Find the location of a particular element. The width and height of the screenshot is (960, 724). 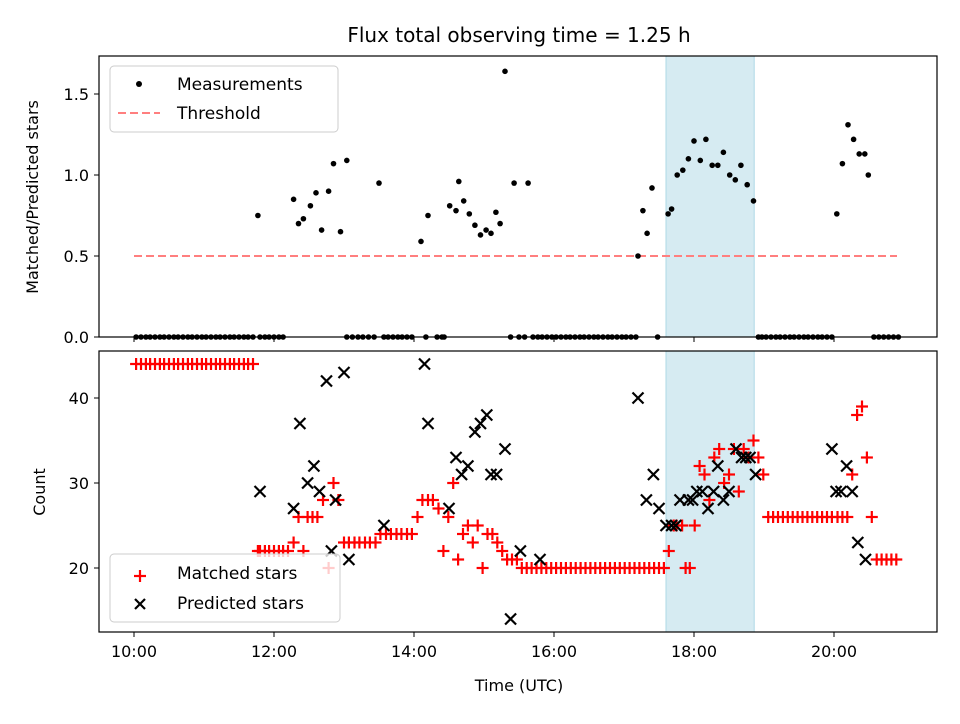

x-tick-label: 16:00 is located at coordinates (554, 651).